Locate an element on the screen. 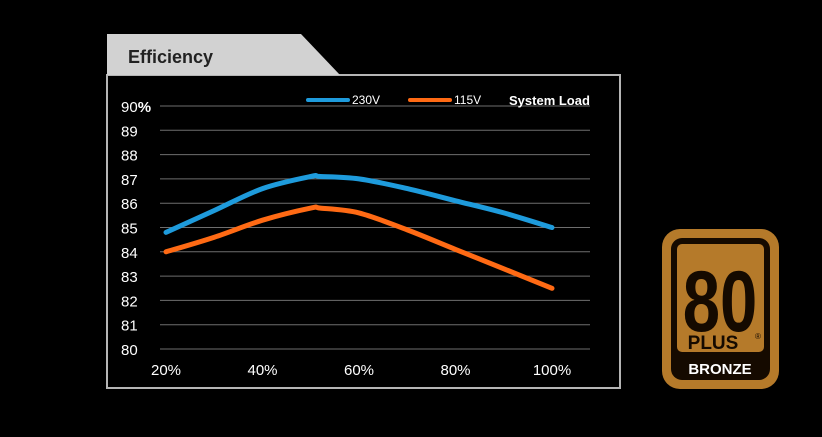 The image size is (822, 437). series-lines is located at coordinates (359, 231).